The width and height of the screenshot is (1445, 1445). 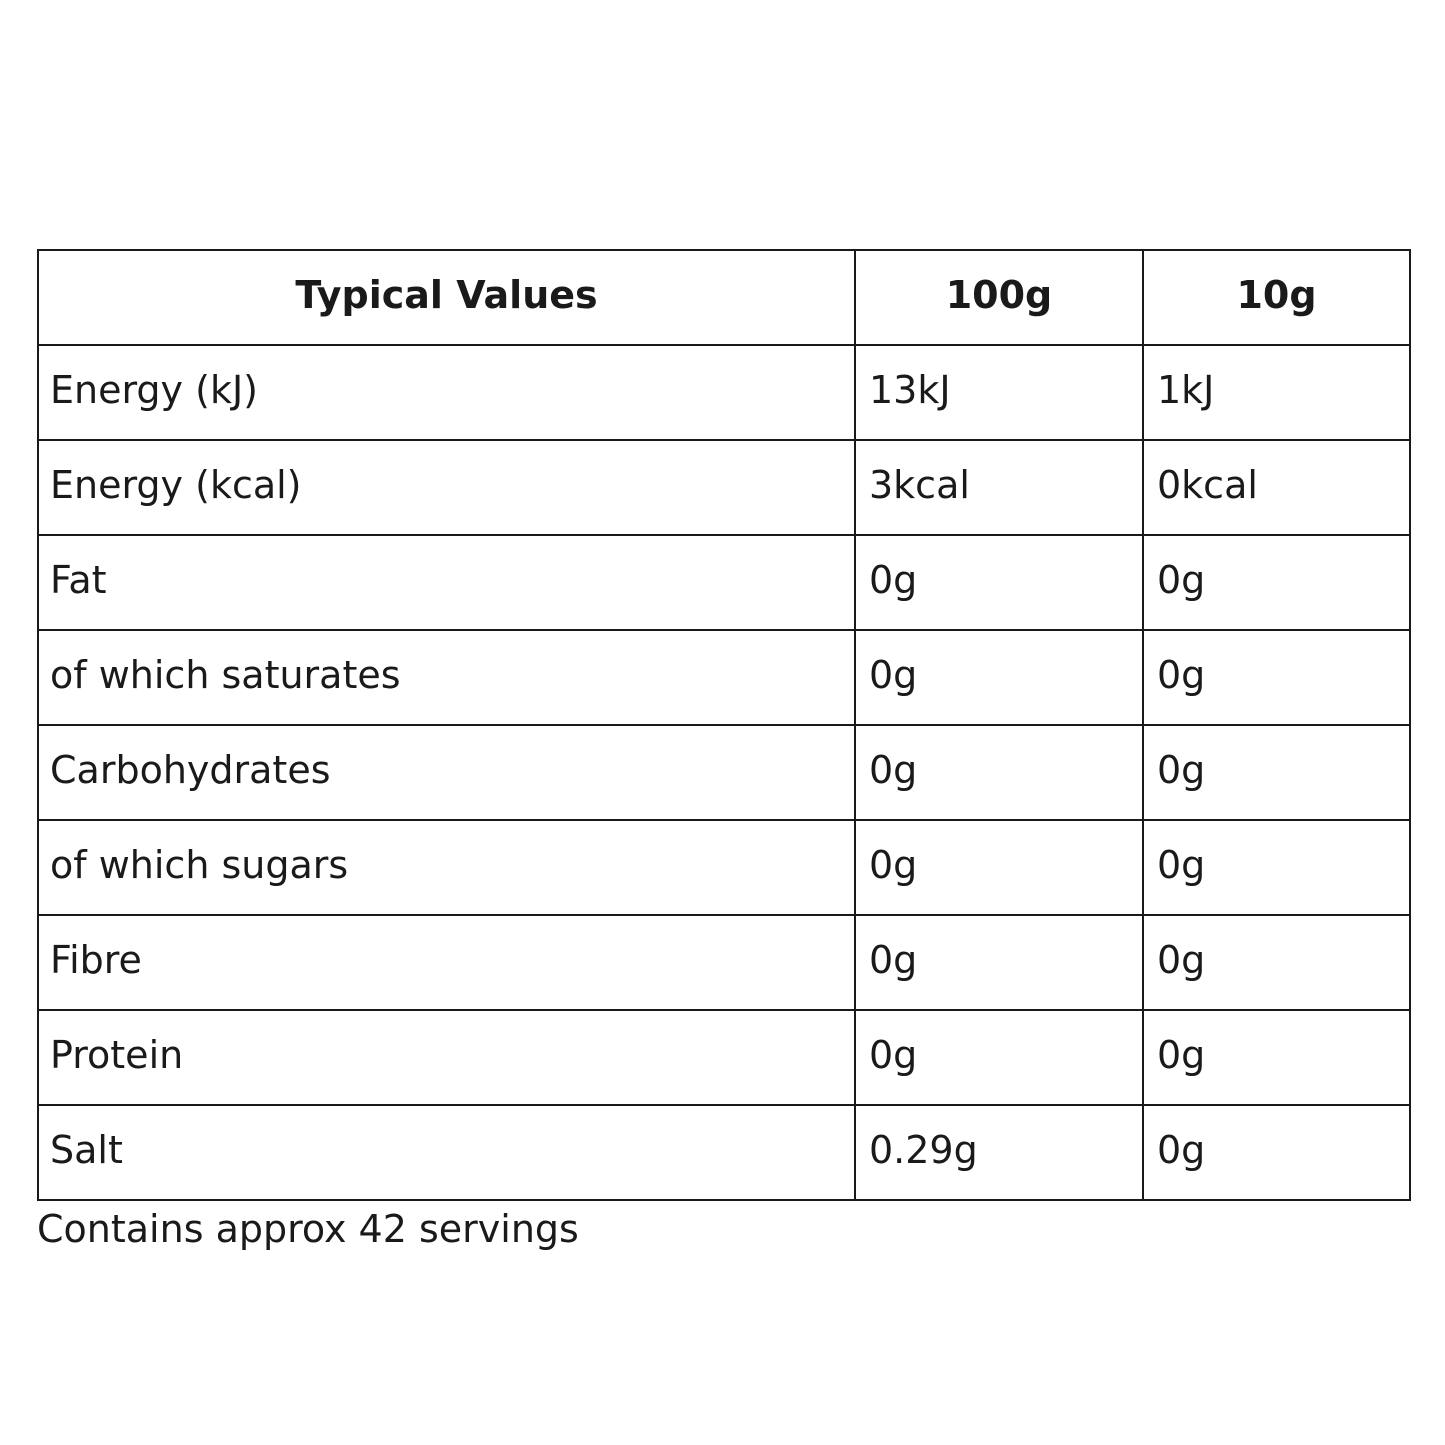 I want to click on nutrient-label: Fat, so click(x=446, y=582).